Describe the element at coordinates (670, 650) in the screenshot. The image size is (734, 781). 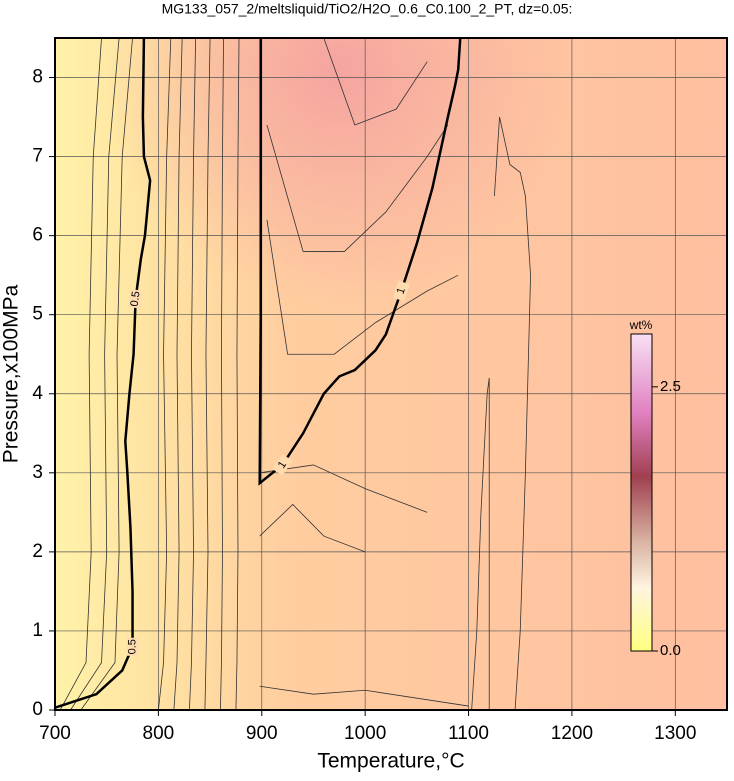
I see `colorbar-tick-label: 0.0` at that location.